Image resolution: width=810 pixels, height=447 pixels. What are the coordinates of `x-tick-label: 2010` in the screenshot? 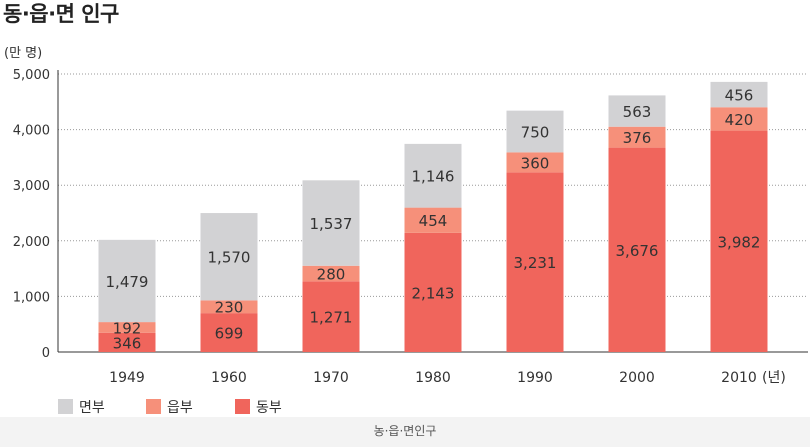 It's located at (739, 378).